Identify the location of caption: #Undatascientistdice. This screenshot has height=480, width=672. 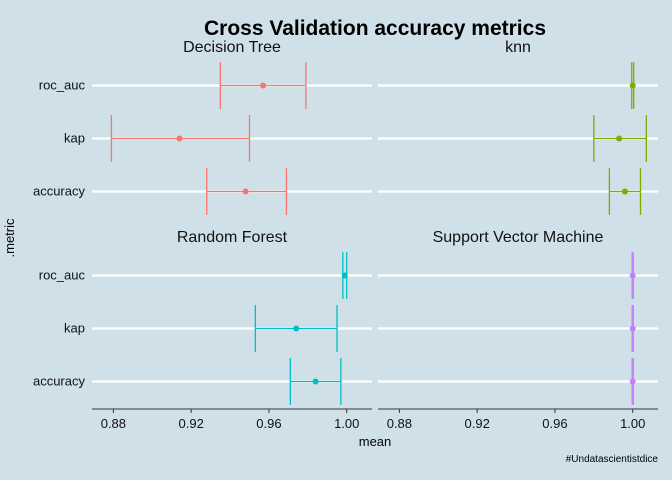
(612, 459).